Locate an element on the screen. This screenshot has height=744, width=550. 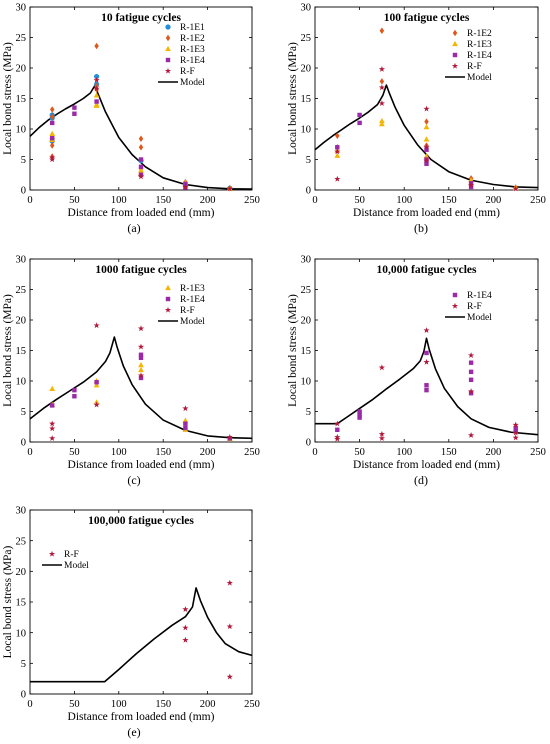
y-tick-label: 0 is located at coordinates (23, 695).